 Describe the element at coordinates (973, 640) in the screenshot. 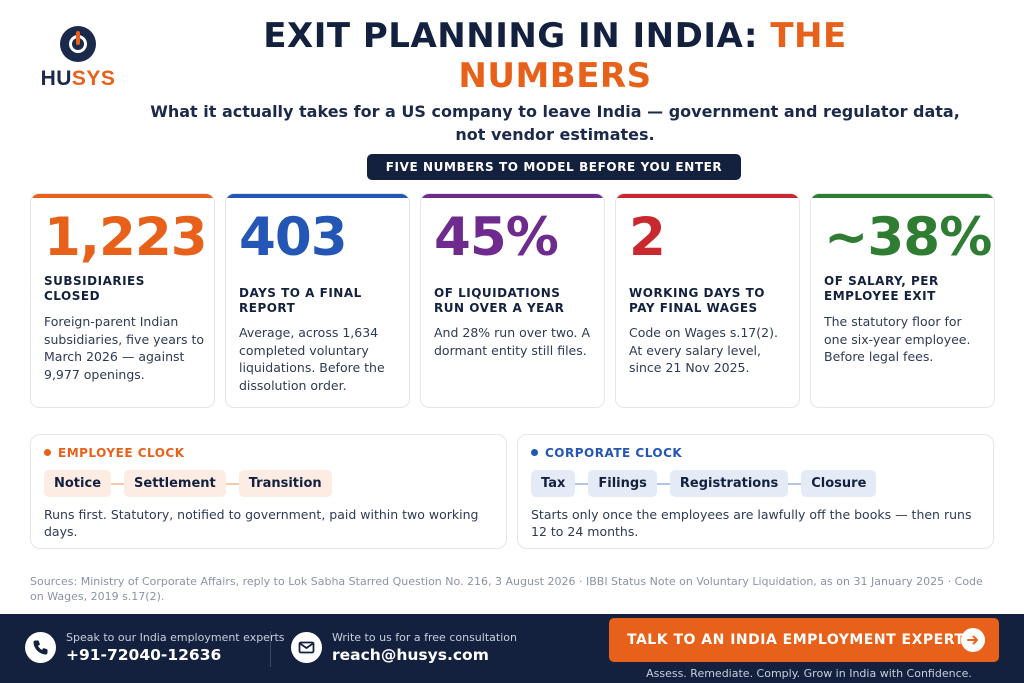

I see `arrow-right-icon` at that location.